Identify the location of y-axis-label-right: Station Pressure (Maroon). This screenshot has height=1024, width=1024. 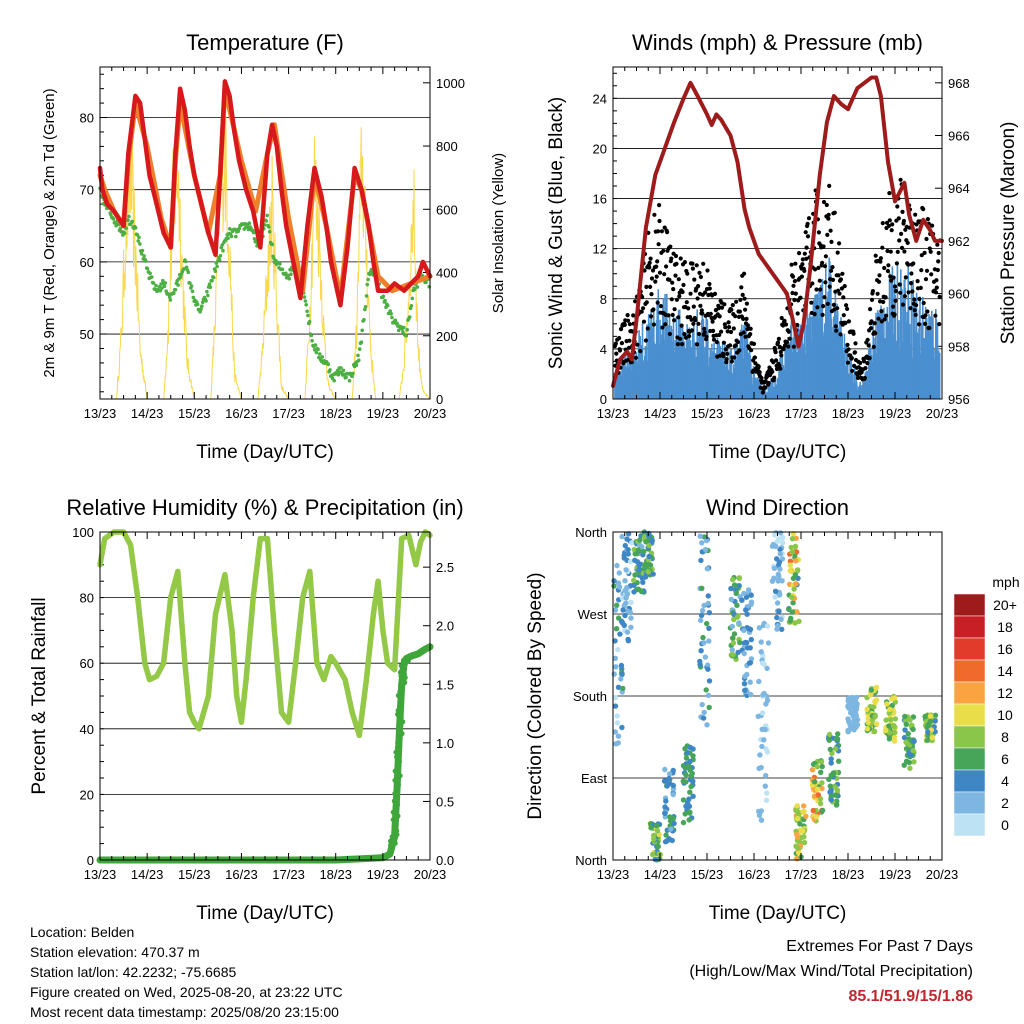
(1008, 233).